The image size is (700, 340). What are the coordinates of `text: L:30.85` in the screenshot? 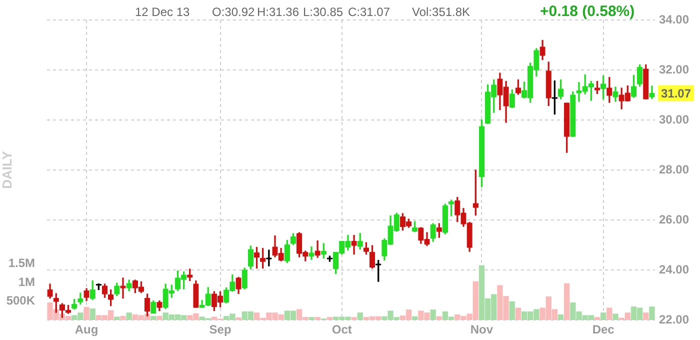 It's located at (323, 12).